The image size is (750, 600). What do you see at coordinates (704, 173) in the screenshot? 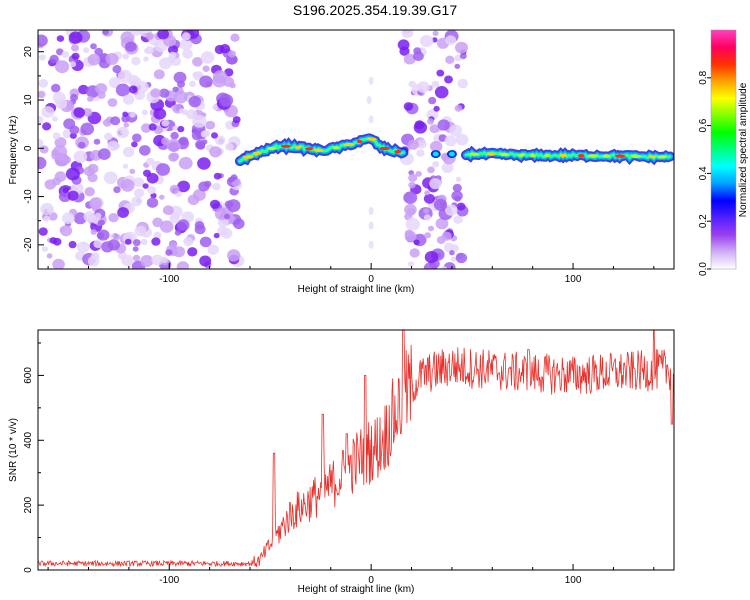
I see `colorbar-ticks: 0.0 0.2 0.4 0.6 0.8` at bounding box center [704, 173].